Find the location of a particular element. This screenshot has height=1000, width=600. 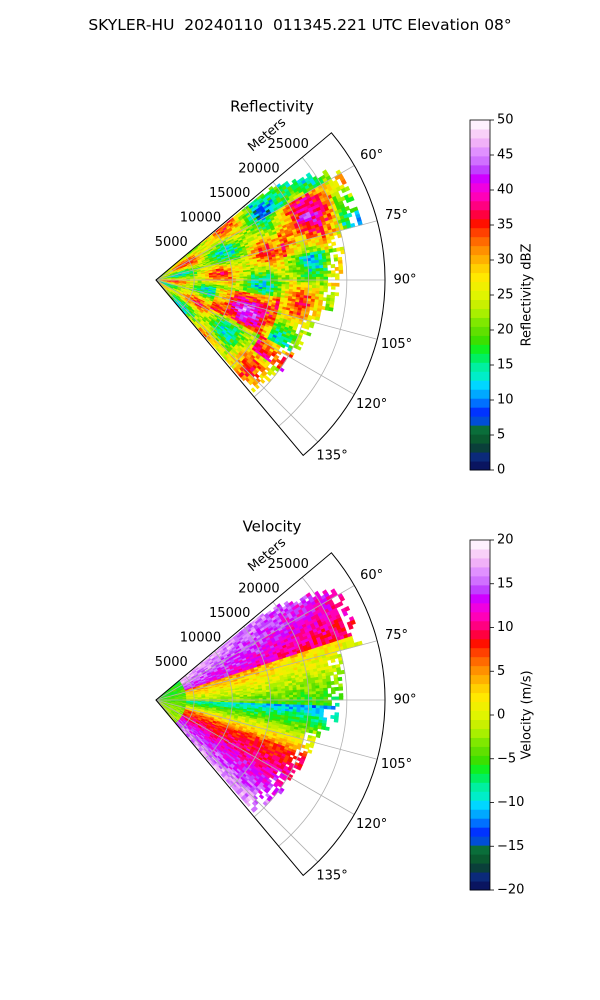

colorbar-tick-label: 40 is located at coordinates (505, 190).